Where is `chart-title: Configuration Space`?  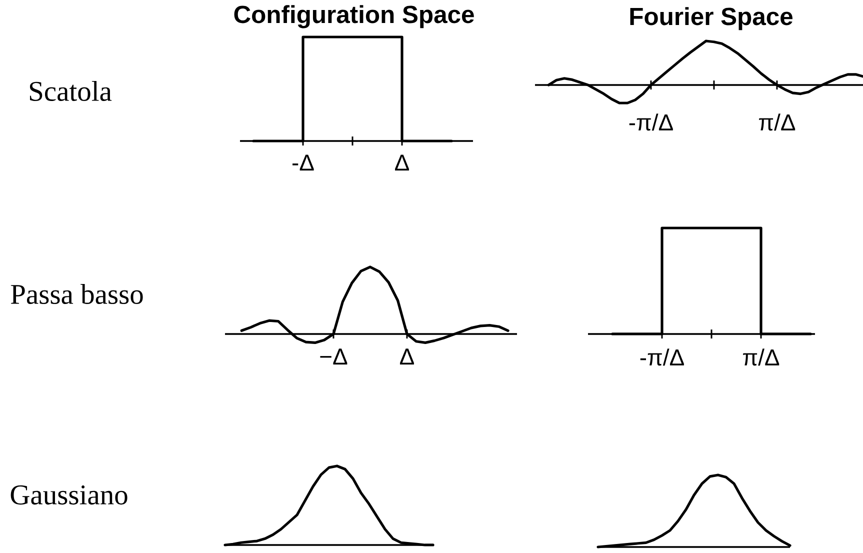 chart-title: Configuration Space is located at coordinates (354, 16).